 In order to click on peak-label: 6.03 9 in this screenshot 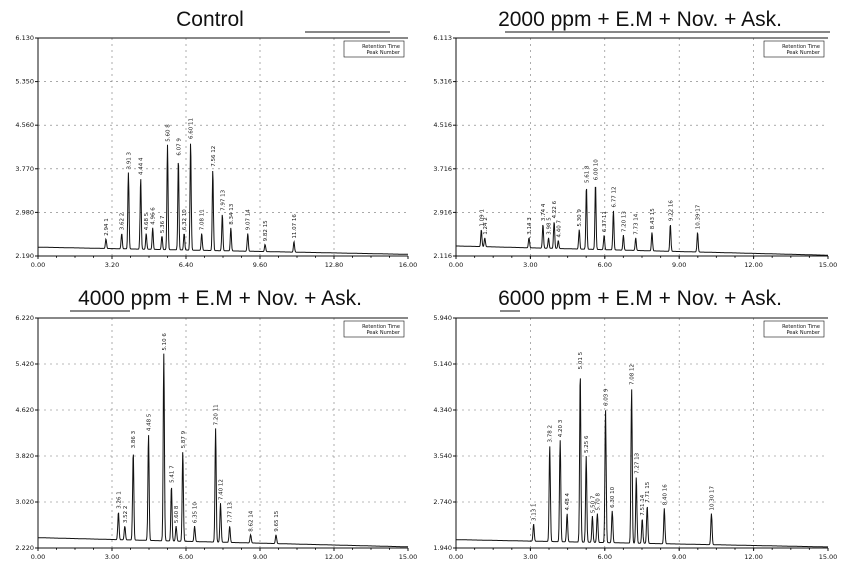, I will do `click(607, 397)`.